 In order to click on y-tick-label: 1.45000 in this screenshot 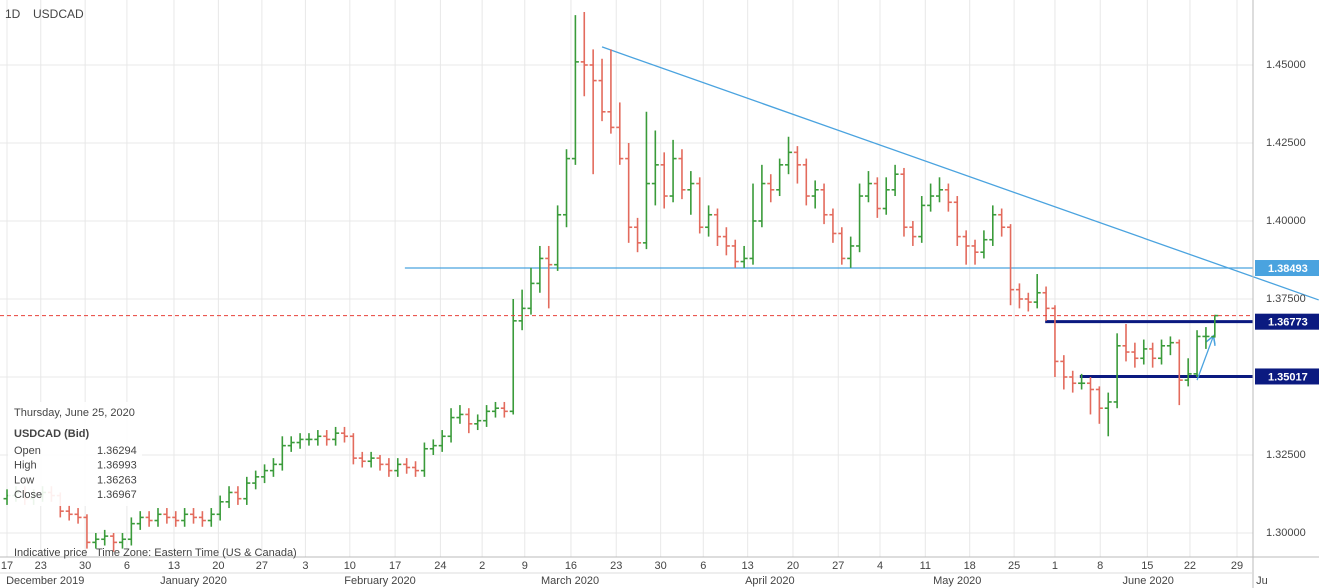, I will do `click(1286, 65)`.